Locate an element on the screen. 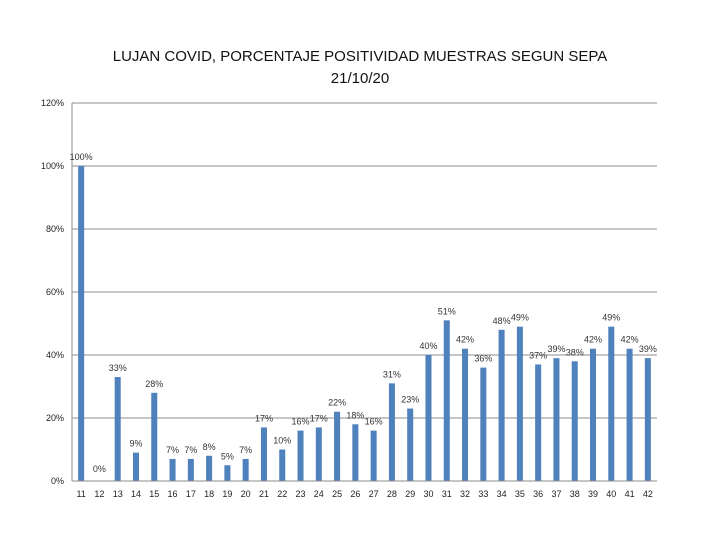  x-tick-label: 36 is located at coordinates (538, 494).